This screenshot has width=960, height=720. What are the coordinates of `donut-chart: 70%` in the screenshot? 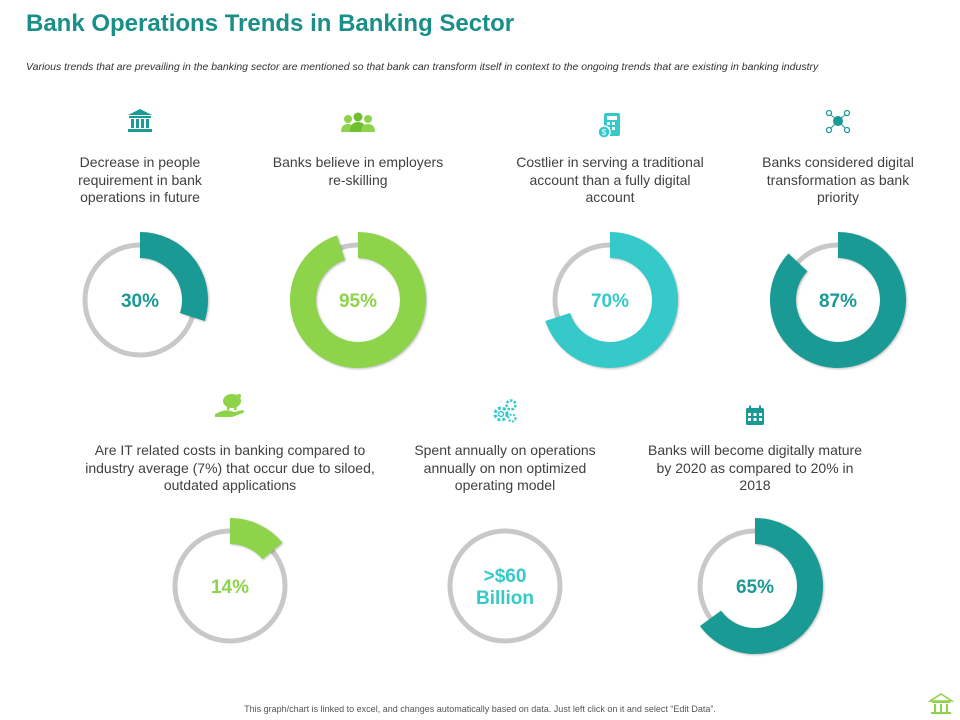 It's located at (611, 300).